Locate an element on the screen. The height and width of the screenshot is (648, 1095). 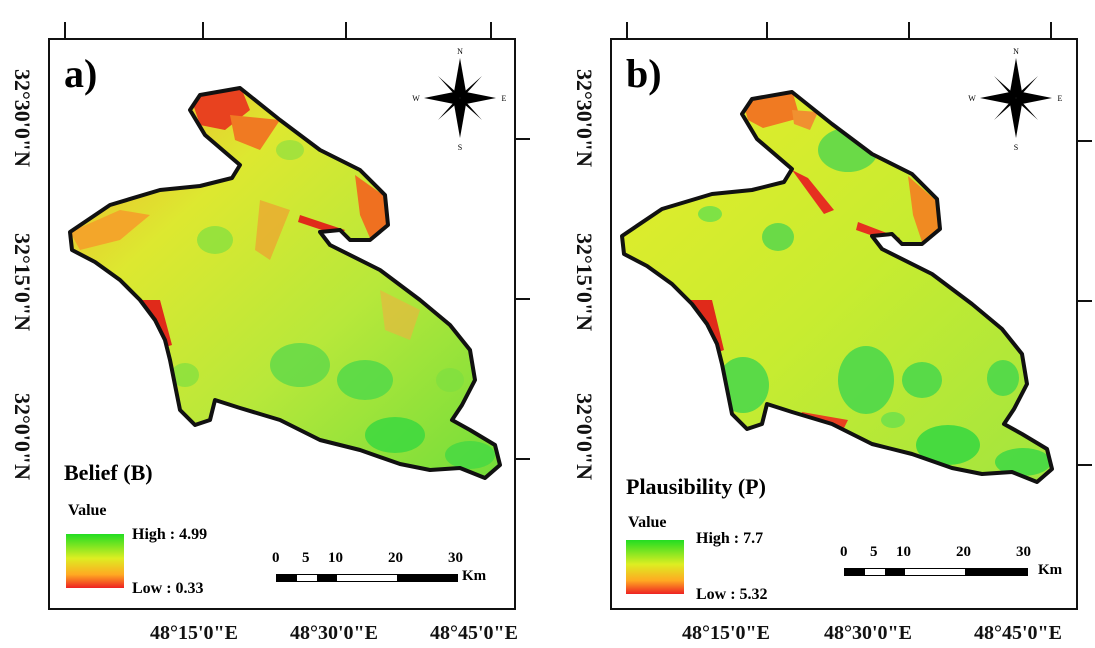
legend-high: High : 7.7 is located at coordinates (730, 538).